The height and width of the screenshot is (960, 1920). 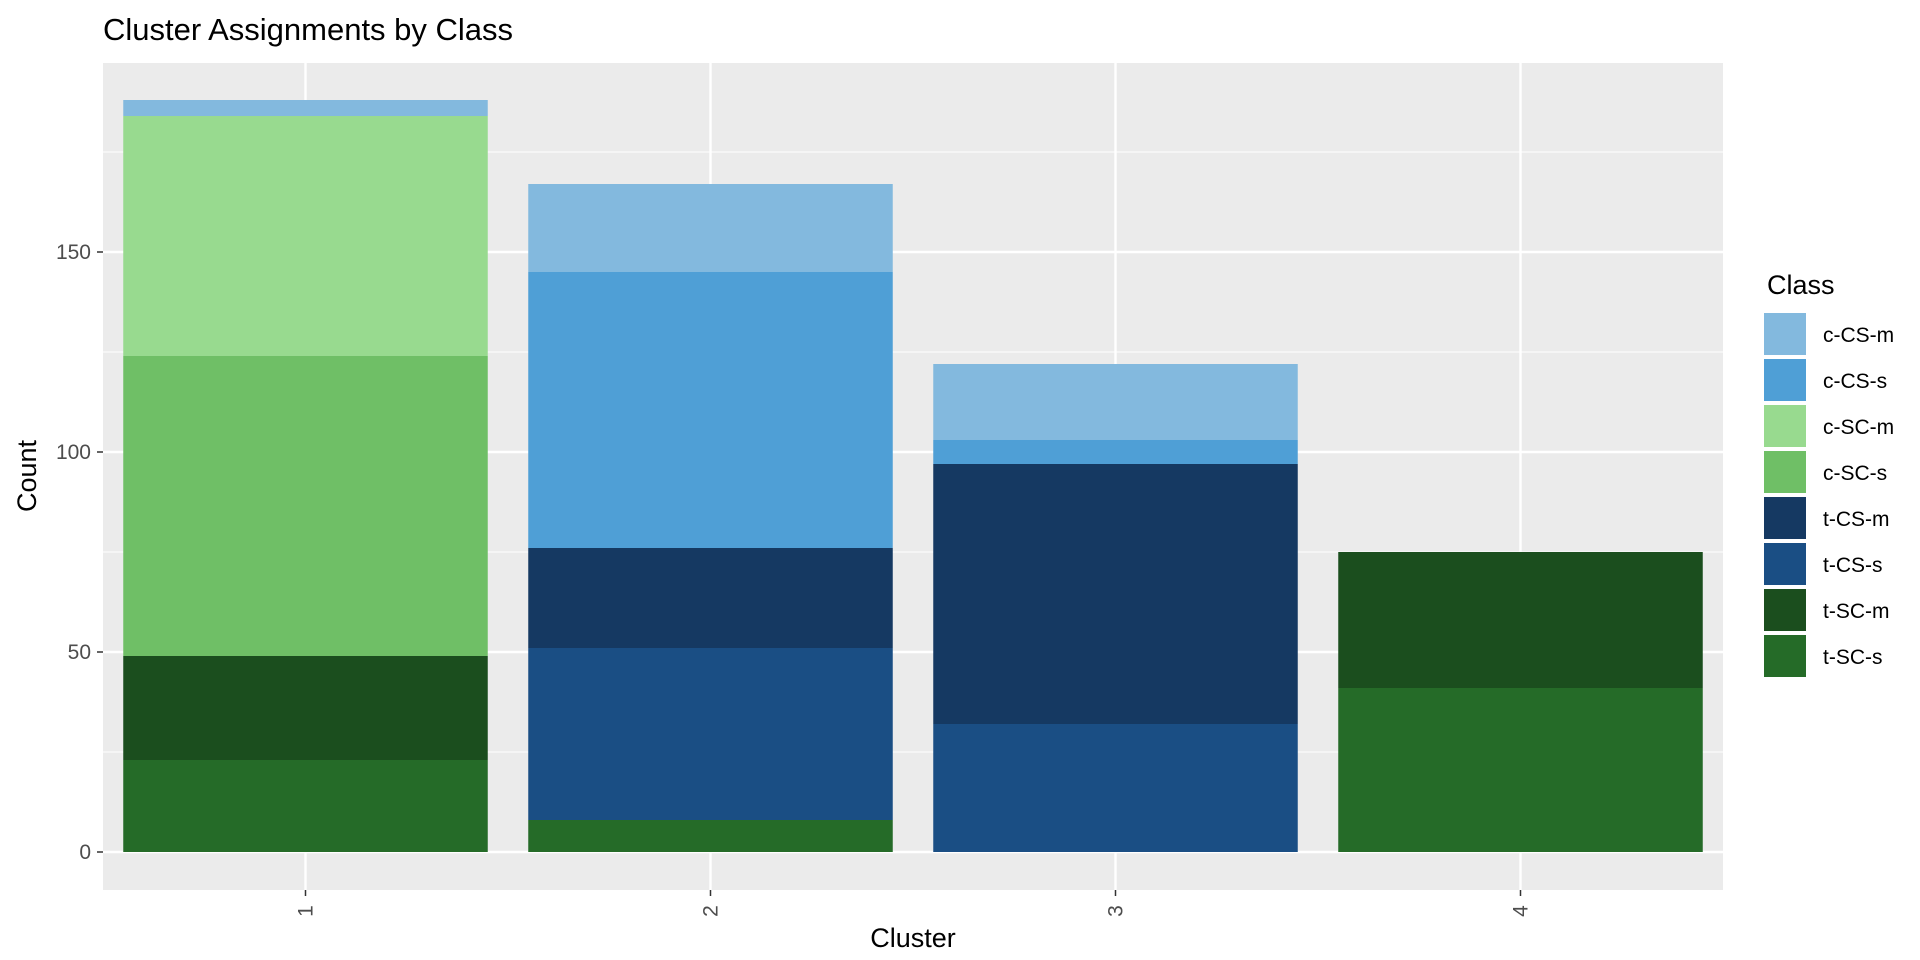 I want to click on legend-key-t-SC-s, so click(x=1785, y=656).